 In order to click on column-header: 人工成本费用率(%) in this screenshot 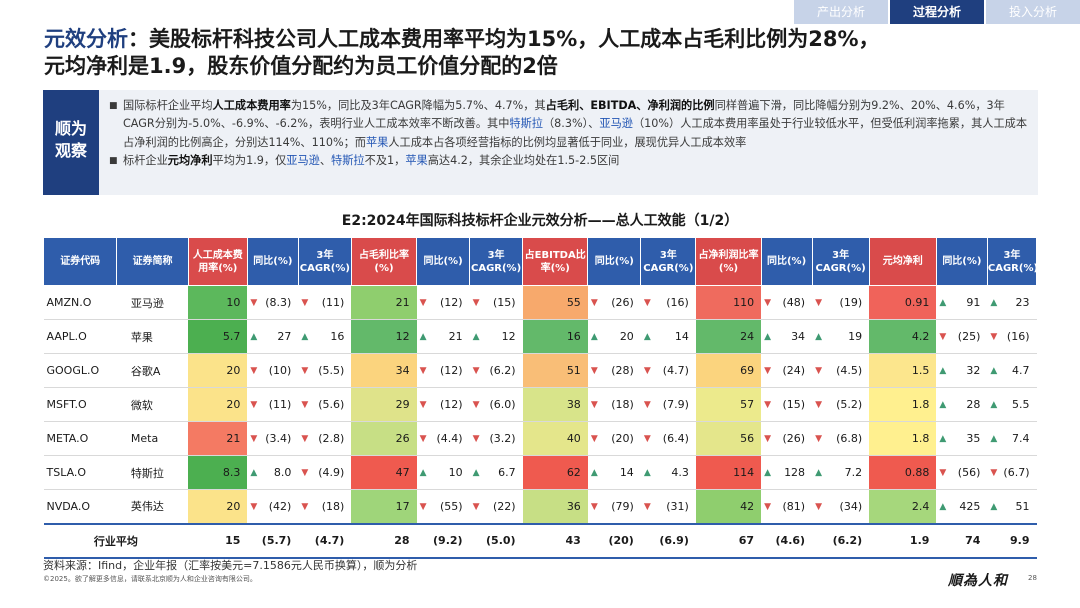, I will do `click(217, 261)`.